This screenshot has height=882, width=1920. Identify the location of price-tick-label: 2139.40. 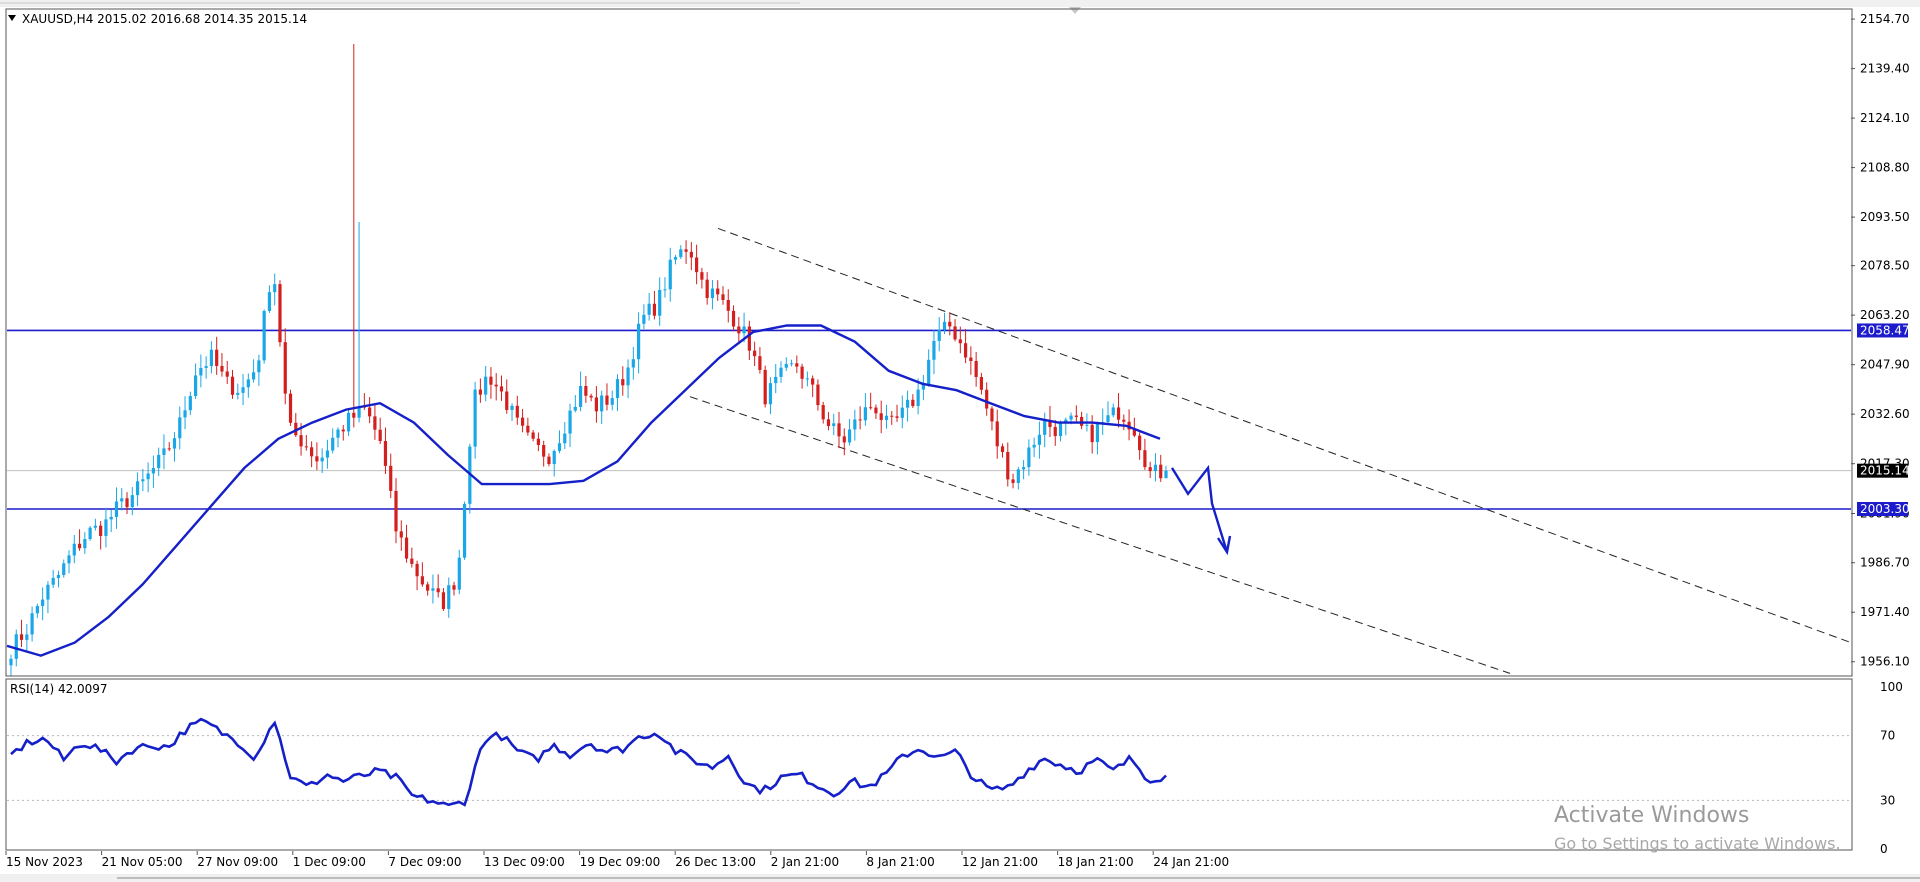
(1885, 69).